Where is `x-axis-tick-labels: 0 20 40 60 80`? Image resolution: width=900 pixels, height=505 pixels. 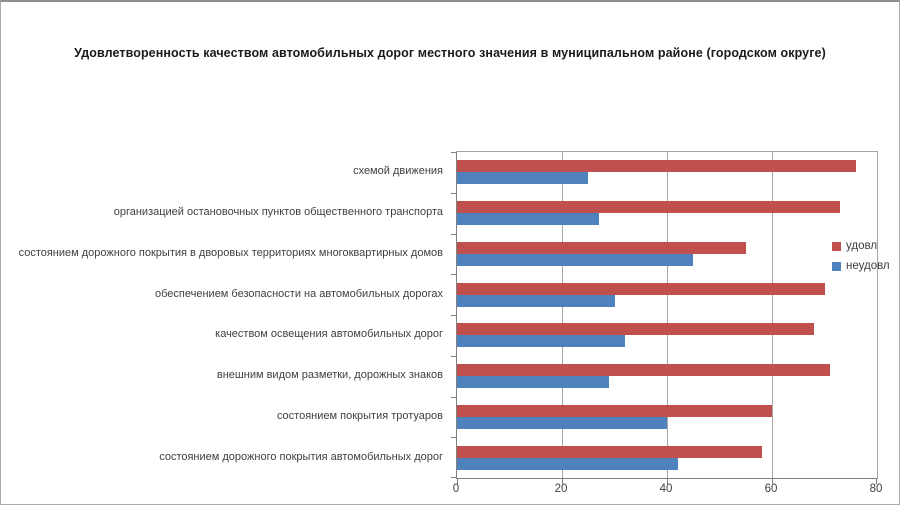 x-axis-tick-labels: 0 20 40 60 80 is located at coordinates (667, 491).